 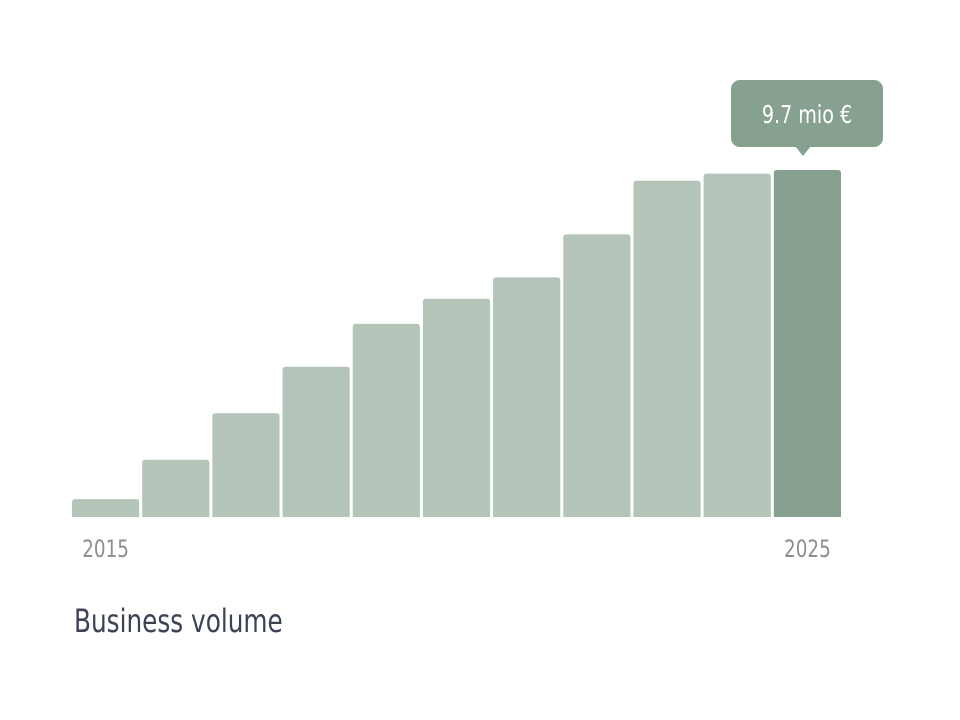 What do you see at coordinates (106, 508) in the screenshot?
I see `bar-2015` at bounding box center [106, 508].